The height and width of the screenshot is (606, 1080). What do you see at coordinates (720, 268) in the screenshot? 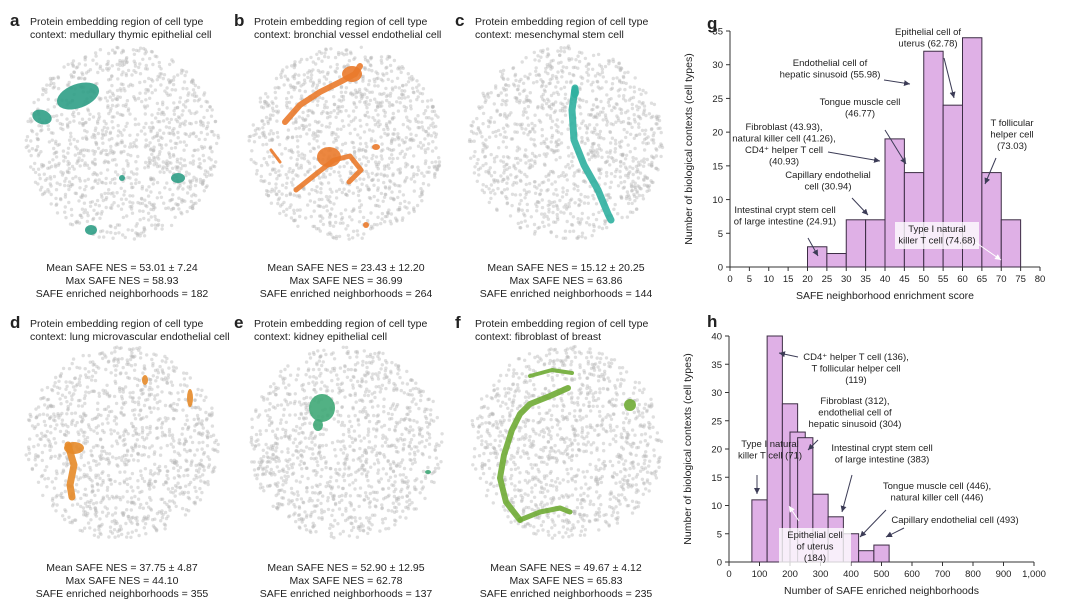
I see `y-tick-label: 0` at bounding box center [720, 268].